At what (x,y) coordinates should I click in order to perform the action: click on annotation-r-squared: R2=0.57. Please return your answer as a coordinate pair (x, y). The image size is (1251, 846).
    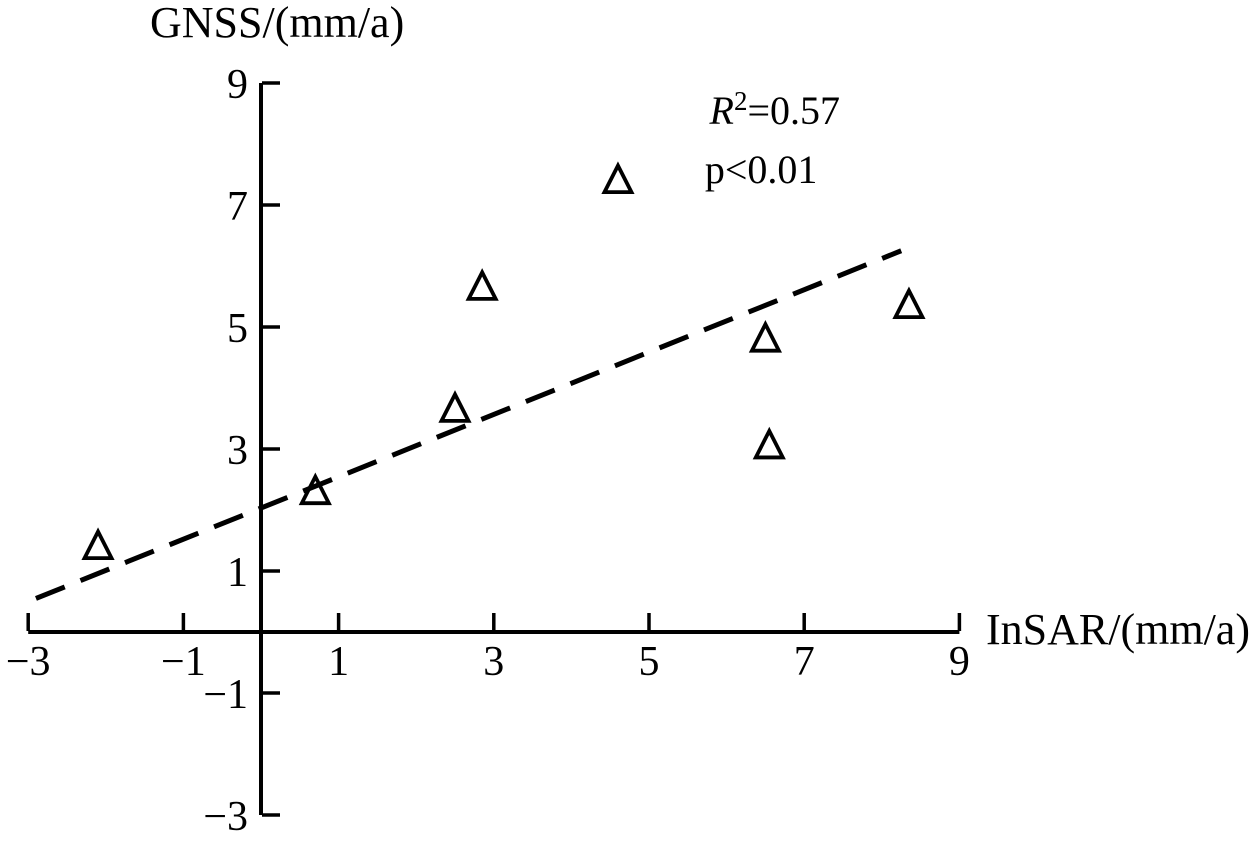
    Looking at the image, I should click on (775, 109).